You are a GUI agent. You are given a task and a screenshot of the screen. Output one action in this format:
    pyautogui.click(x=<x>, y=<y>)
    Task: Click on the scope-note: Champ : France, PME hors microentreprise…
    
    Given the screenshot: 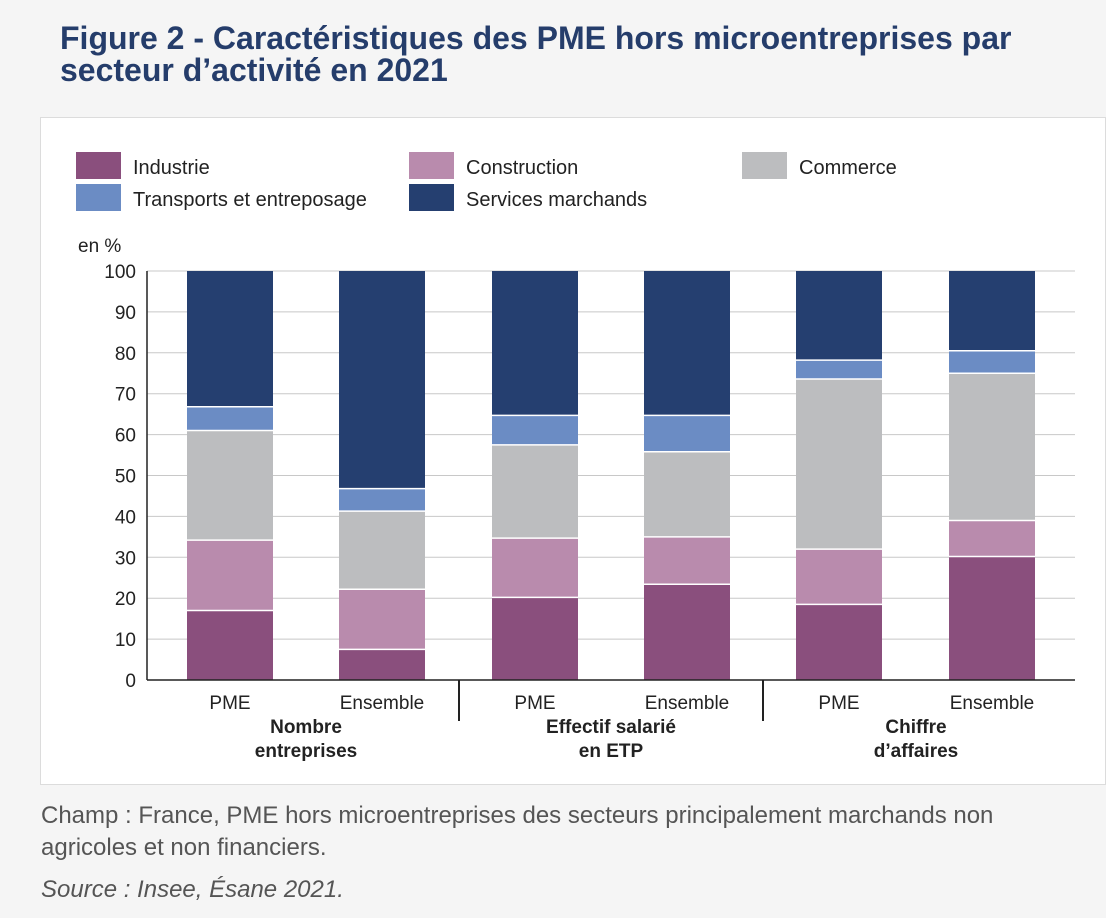 What is the action you would take?
    pyautogui.click(x=517, y=831)
    